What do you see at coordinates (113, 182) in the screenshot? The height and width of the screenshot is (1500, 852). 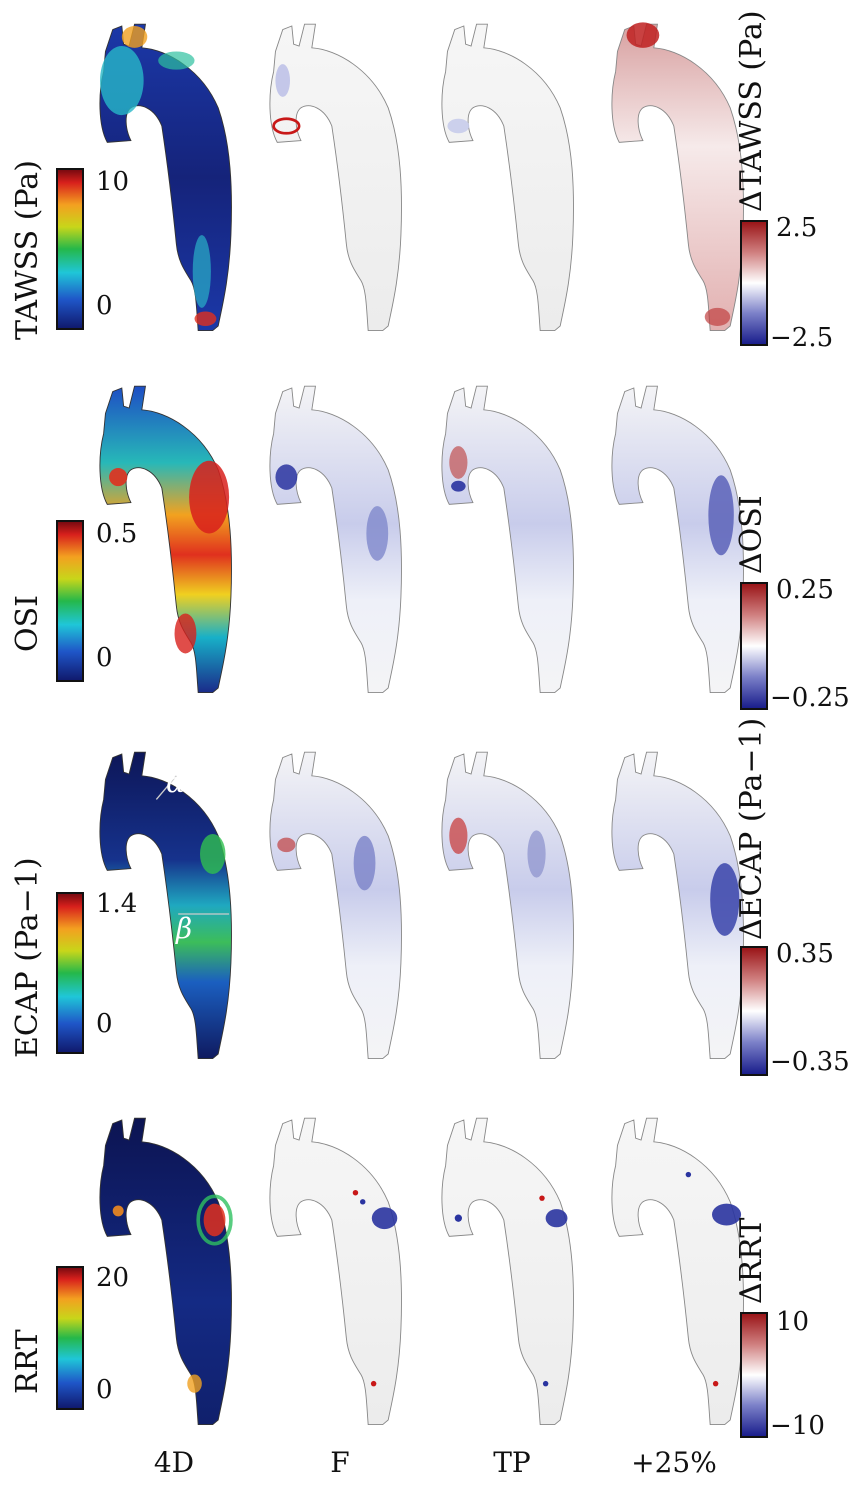 I see `tick-tawss-max: 10` at bounding box center [113, 182].